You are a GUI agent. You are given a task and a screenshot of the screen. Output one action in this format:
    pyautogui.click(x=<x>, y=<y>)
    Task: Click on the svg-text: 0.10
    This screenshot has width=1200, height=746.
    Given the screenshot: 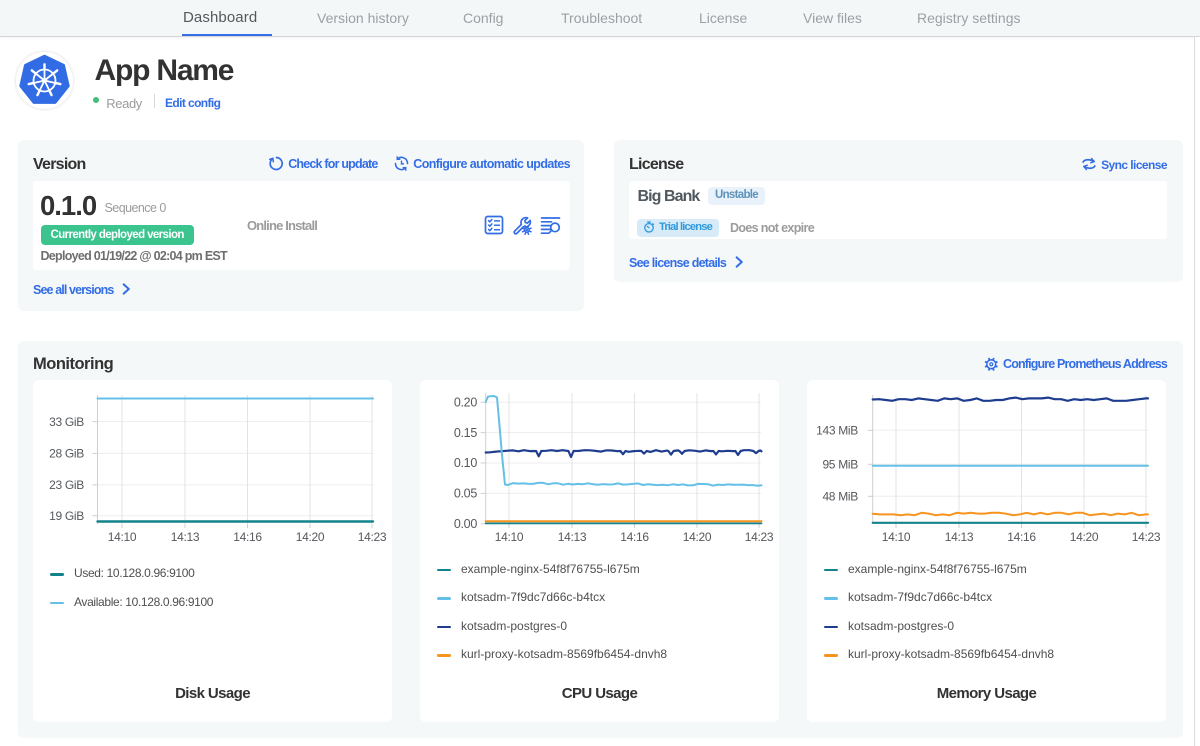 What is the action you would take?
    pyautogui.click(x=465, y=463)
    